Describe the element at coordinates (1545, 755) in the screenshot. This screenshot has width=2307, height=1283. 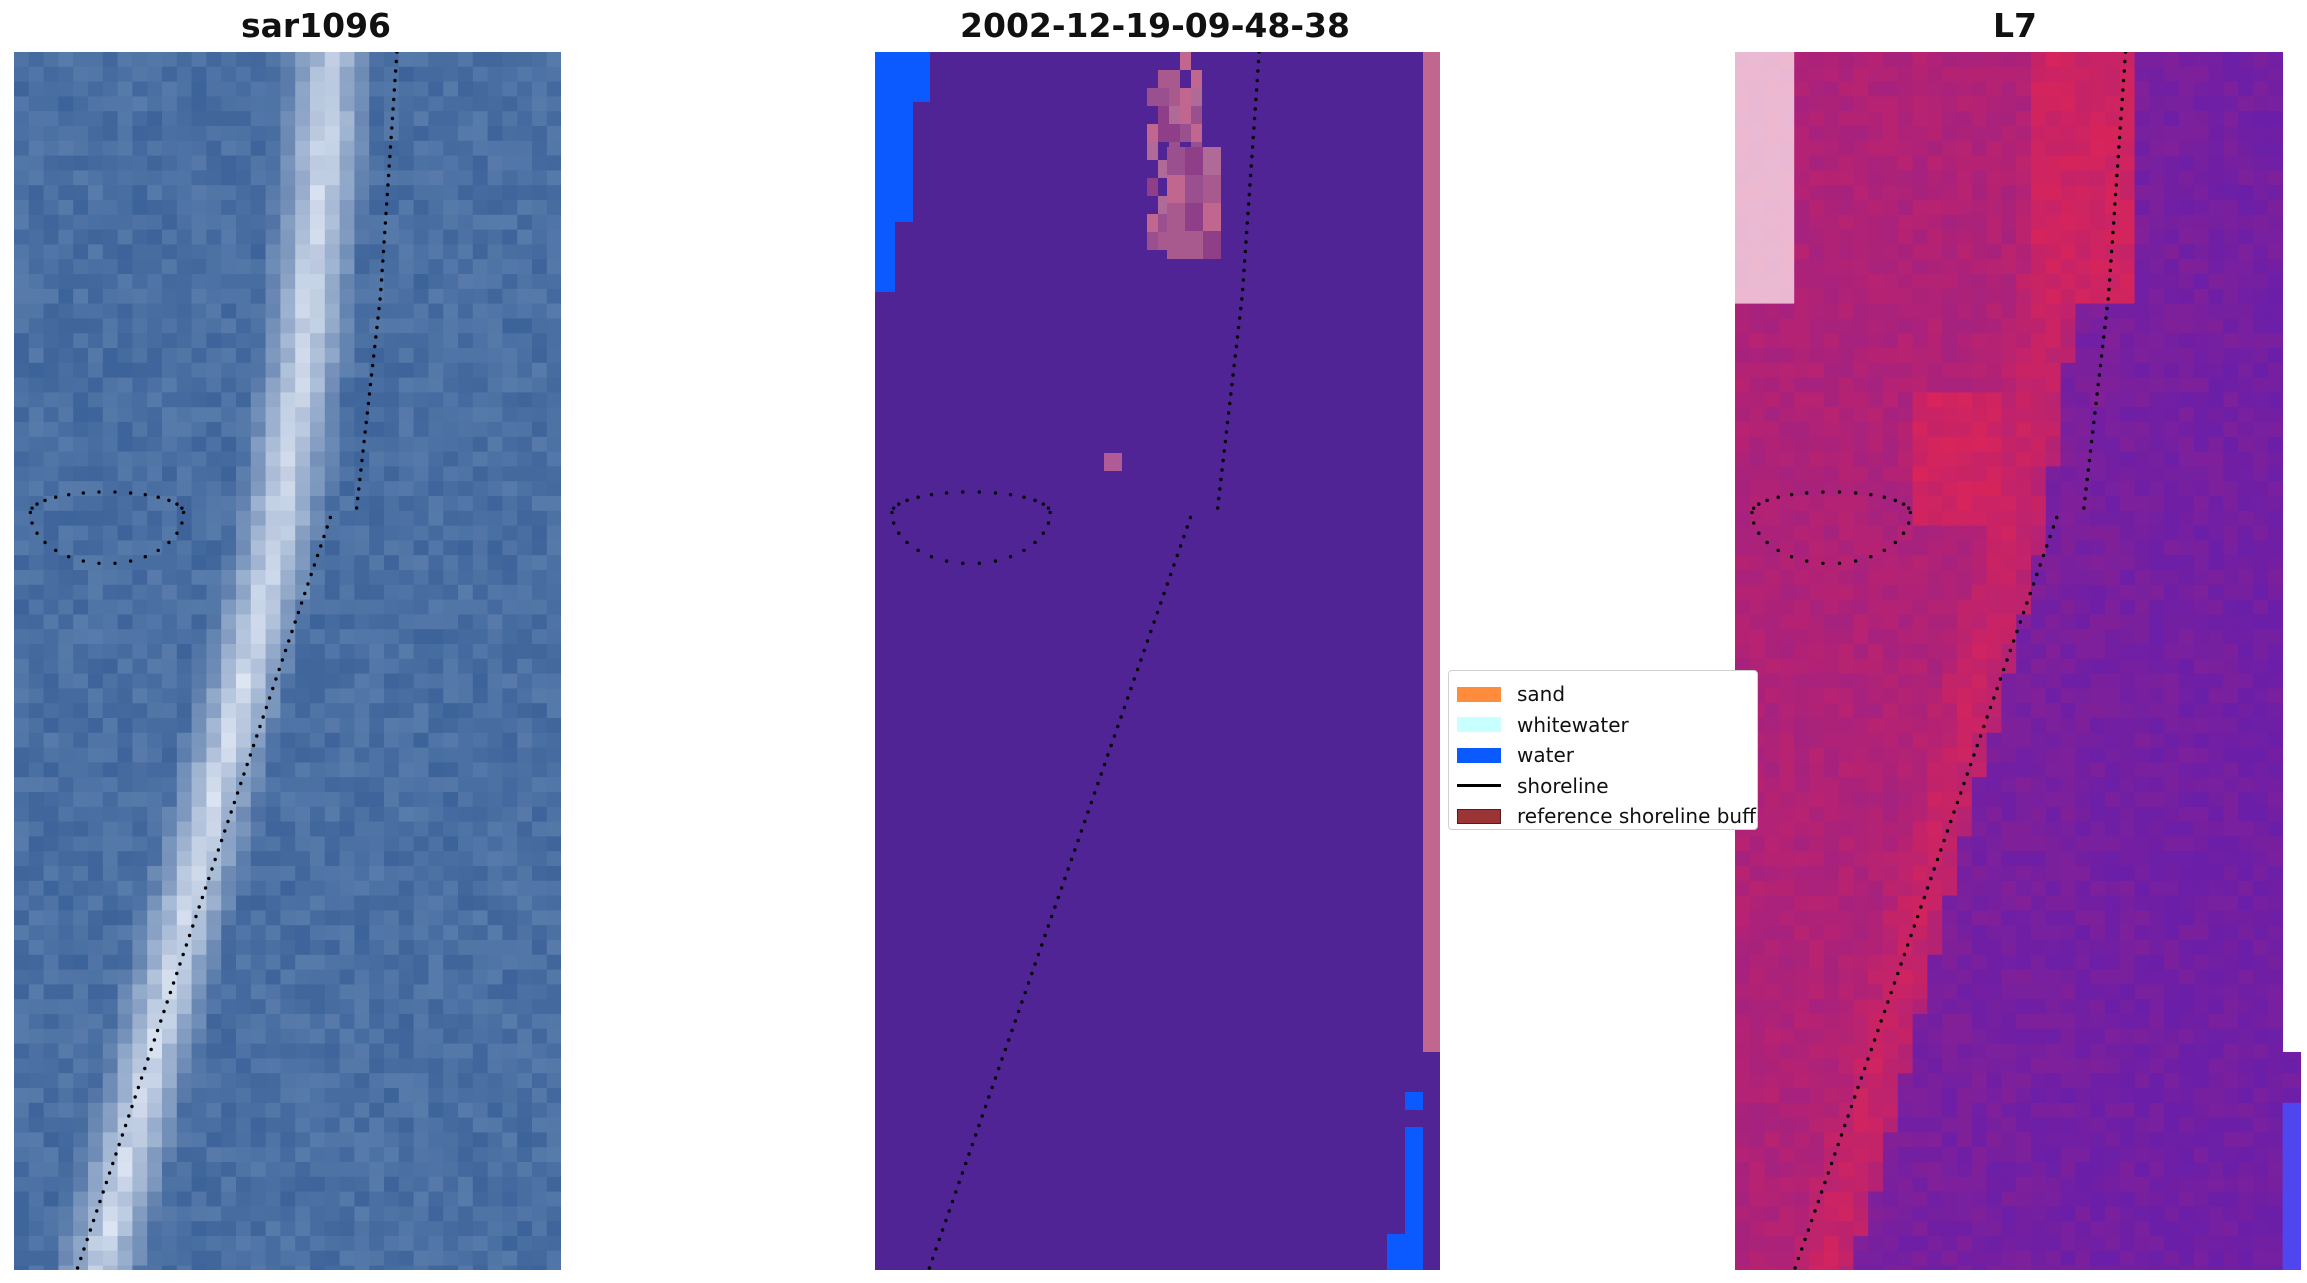
I see `legend-label: water` at that location.